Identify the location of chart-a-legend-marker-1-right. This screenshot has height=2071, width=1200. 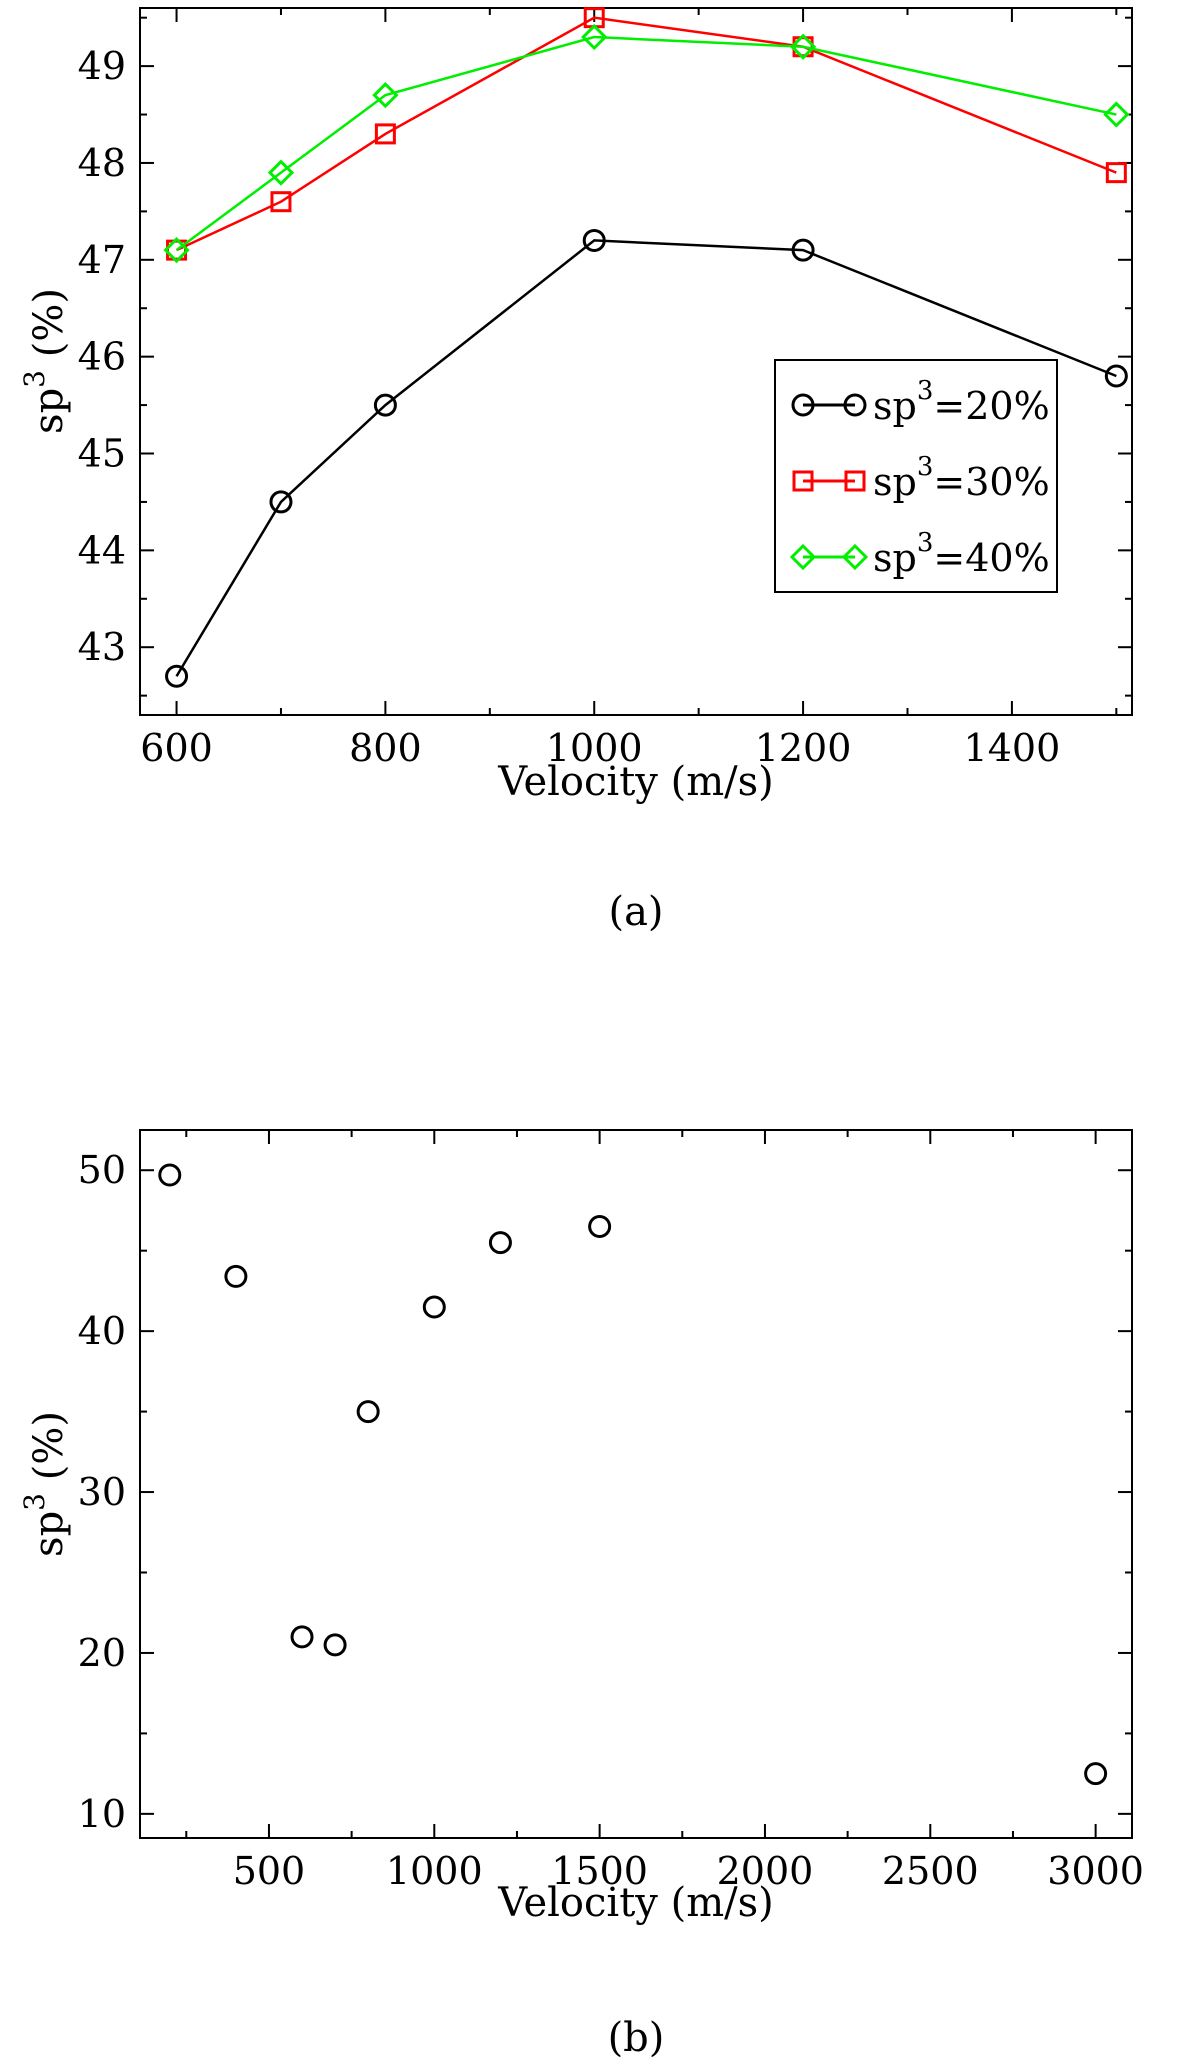
(855, 481).